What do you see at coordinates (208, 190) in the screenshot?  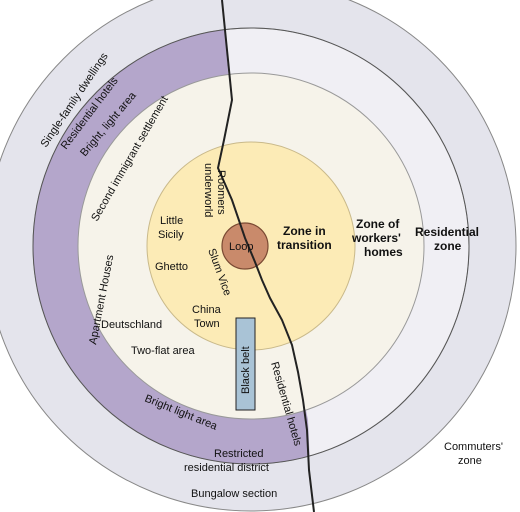 I see `label-underworld: underworld` at bounding box center [208, 190].